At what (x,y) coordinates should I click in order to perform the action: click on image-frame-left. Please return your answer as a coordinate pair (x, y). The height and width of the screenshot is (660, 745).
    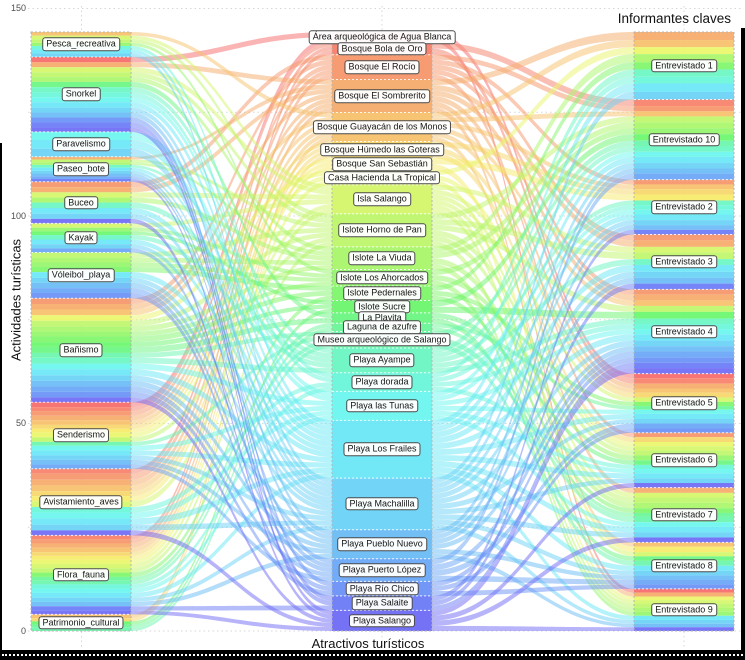
    Looking at the image, I should click on (1, 396).